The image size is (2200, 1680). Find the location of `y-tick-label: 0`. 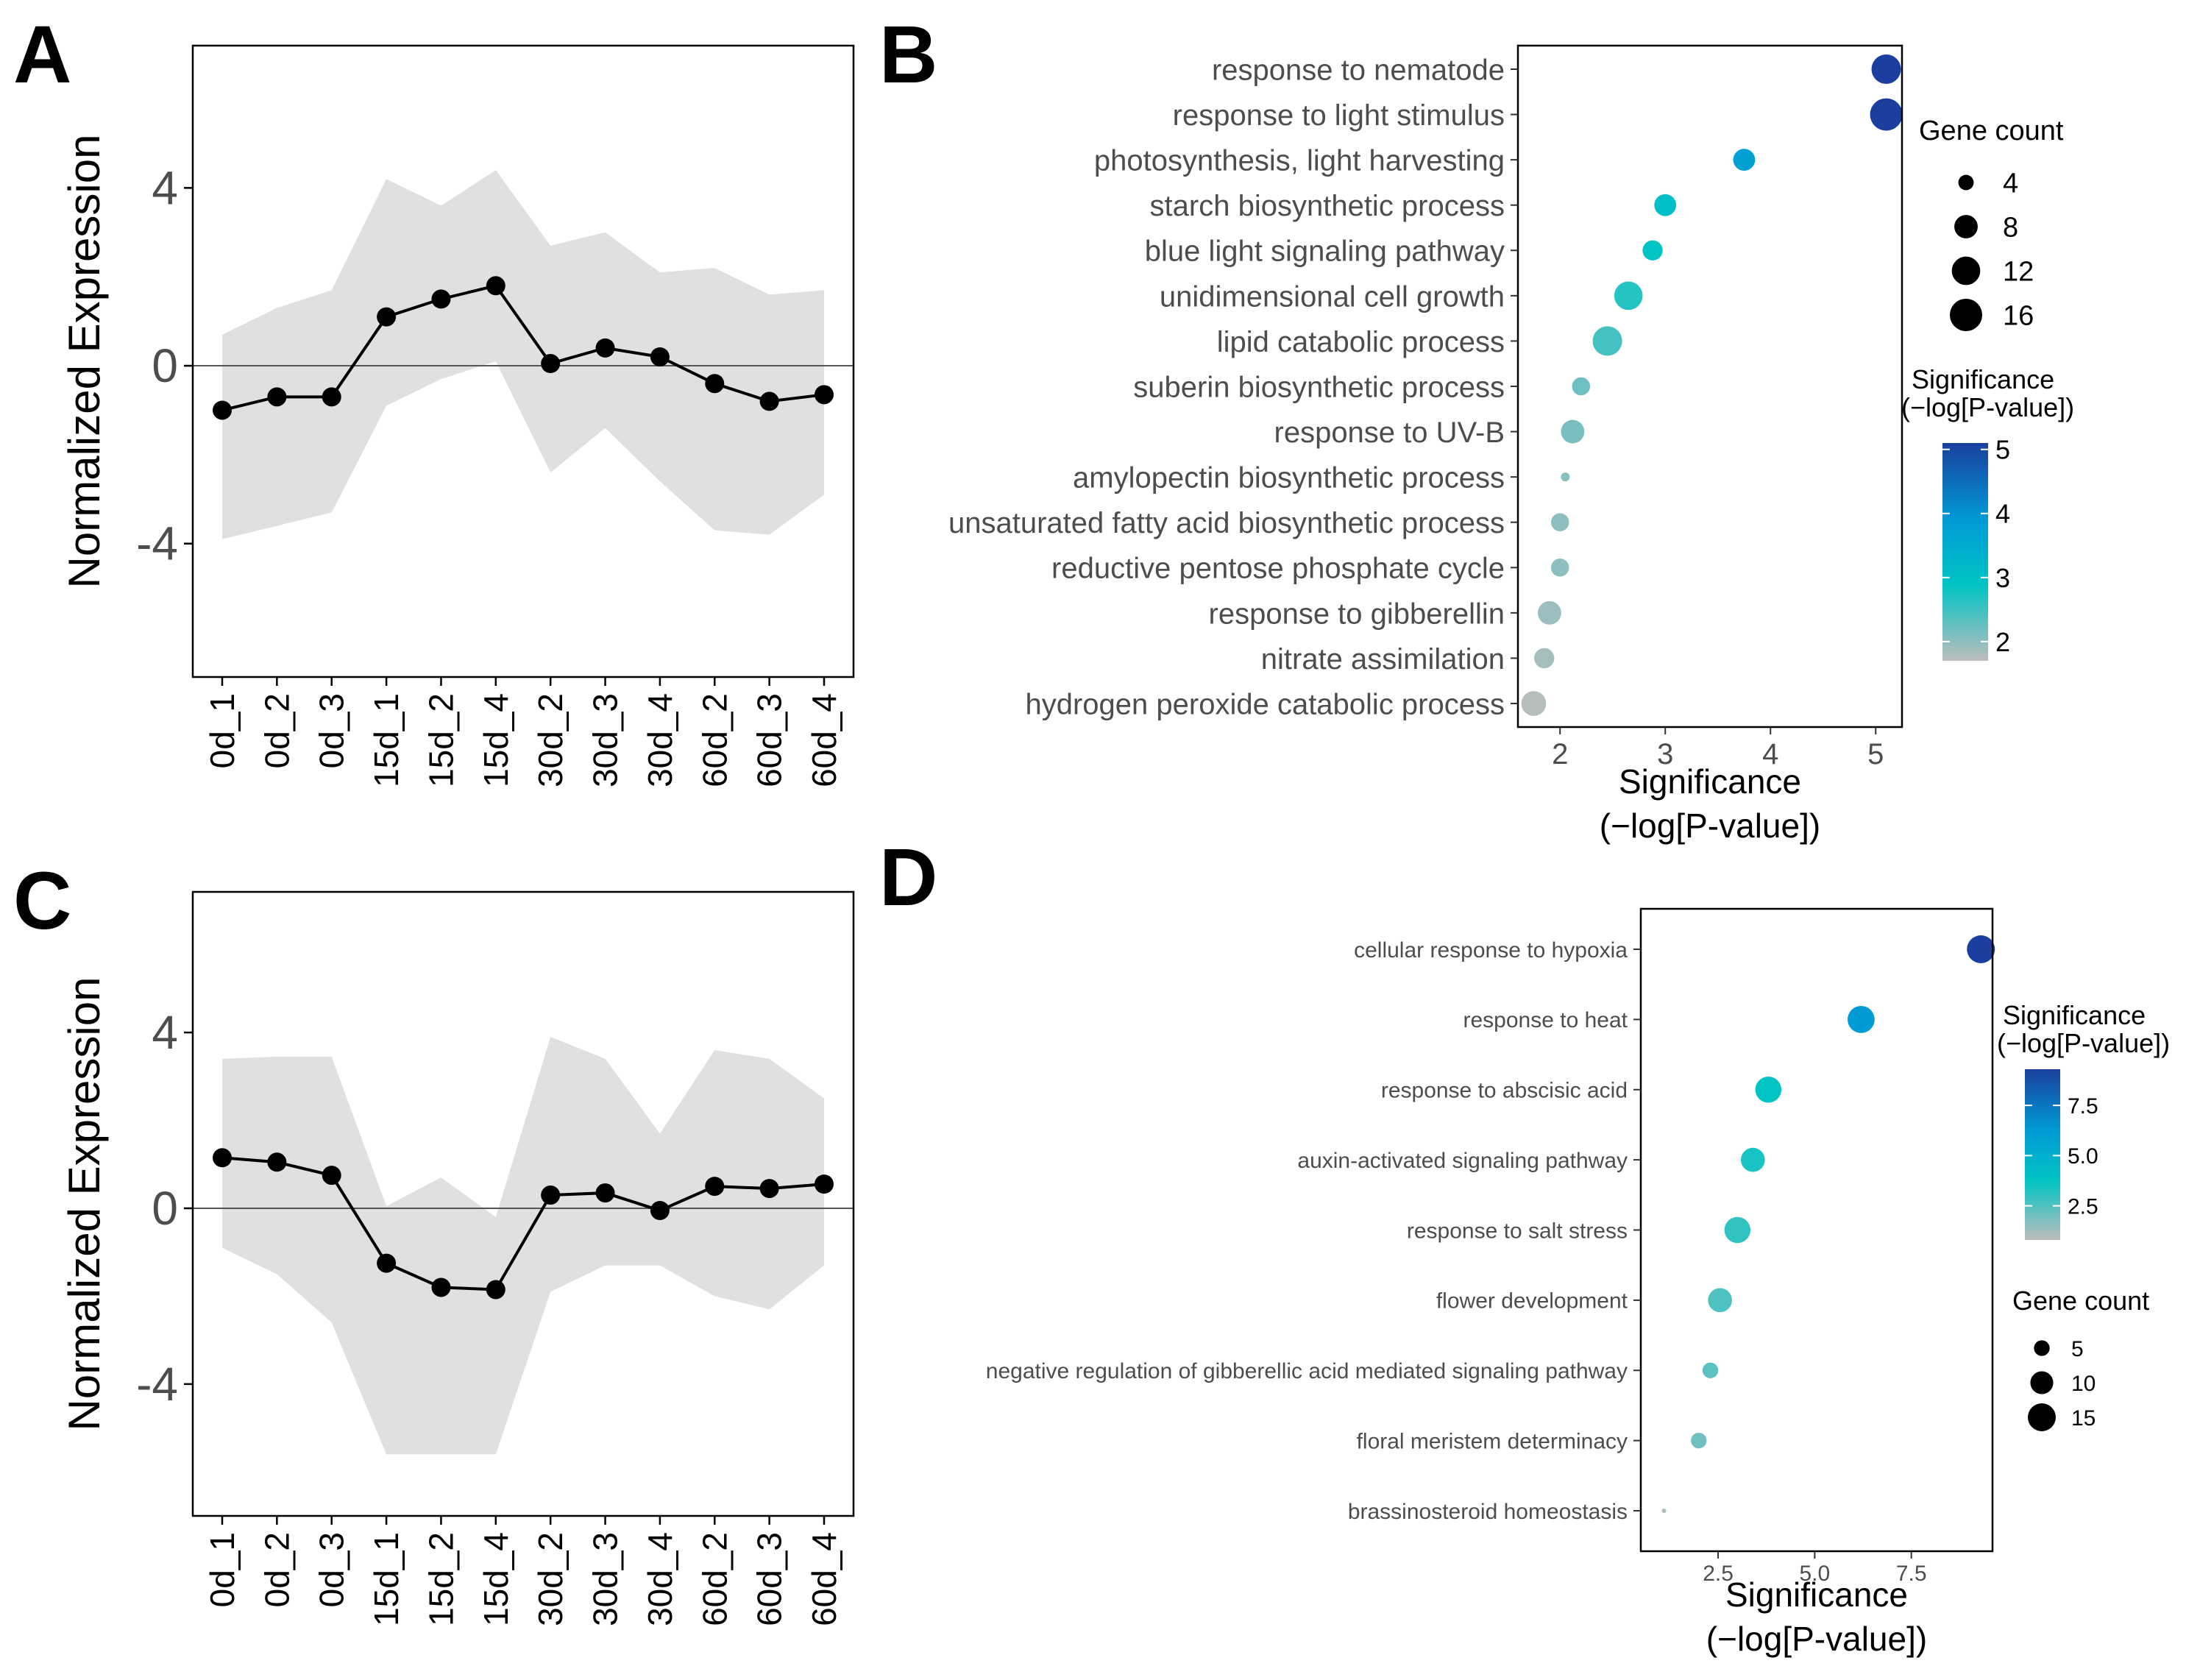

y-tick-label: 0 is located at coordinates (165, 365).